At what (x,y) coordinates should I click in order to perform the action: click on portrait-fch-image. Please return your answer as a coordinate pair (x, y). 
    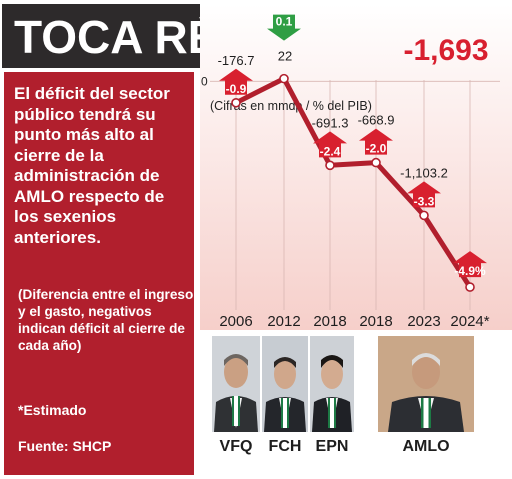
    Looking at the image, I should click on (285, 384).